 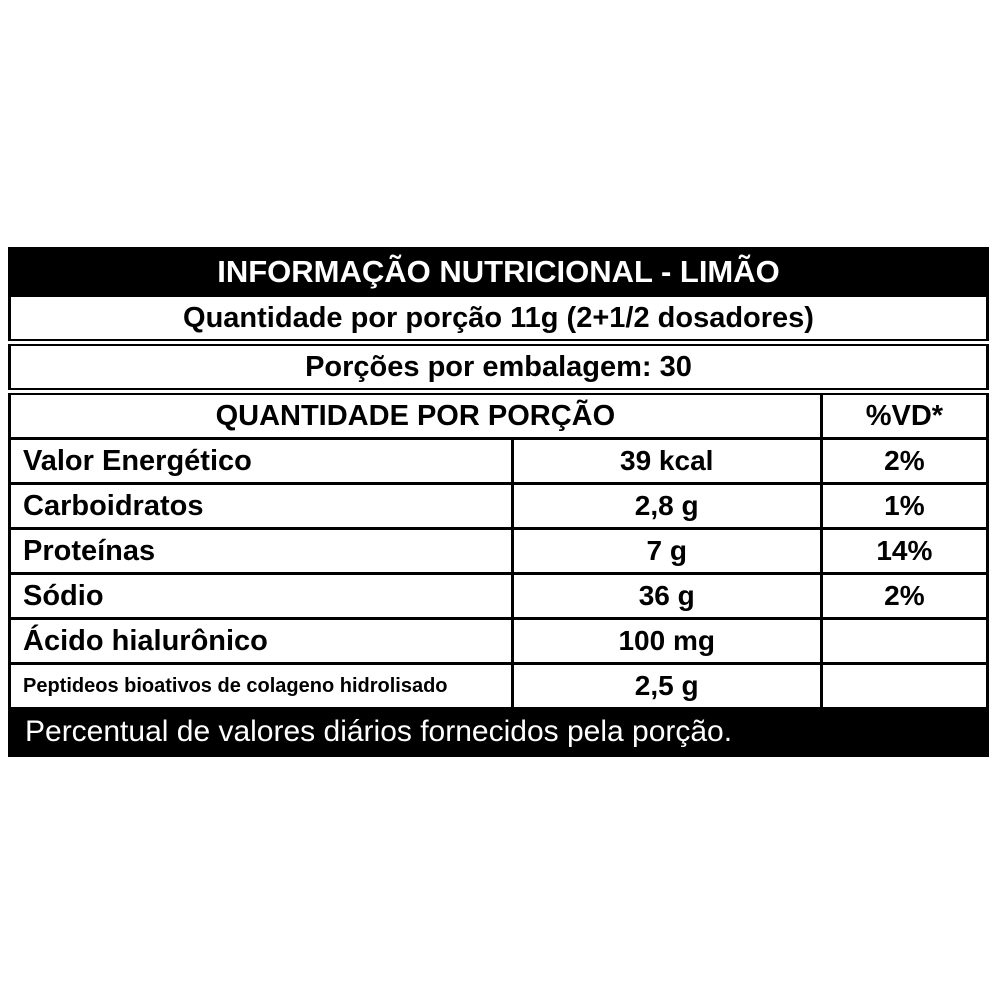 I want to click on nutrient-label: Proteínas, so click(x=261, y=551).